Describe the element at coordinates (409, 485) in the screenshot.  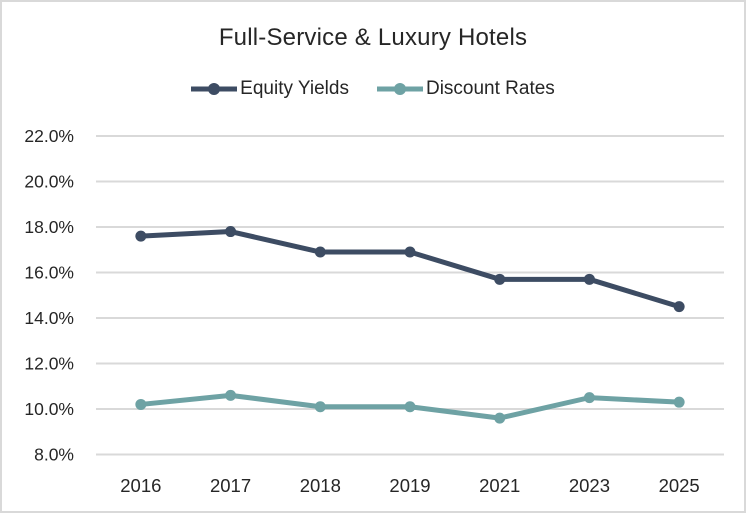
I see `x-axis-tick-label: 2019` at that location.